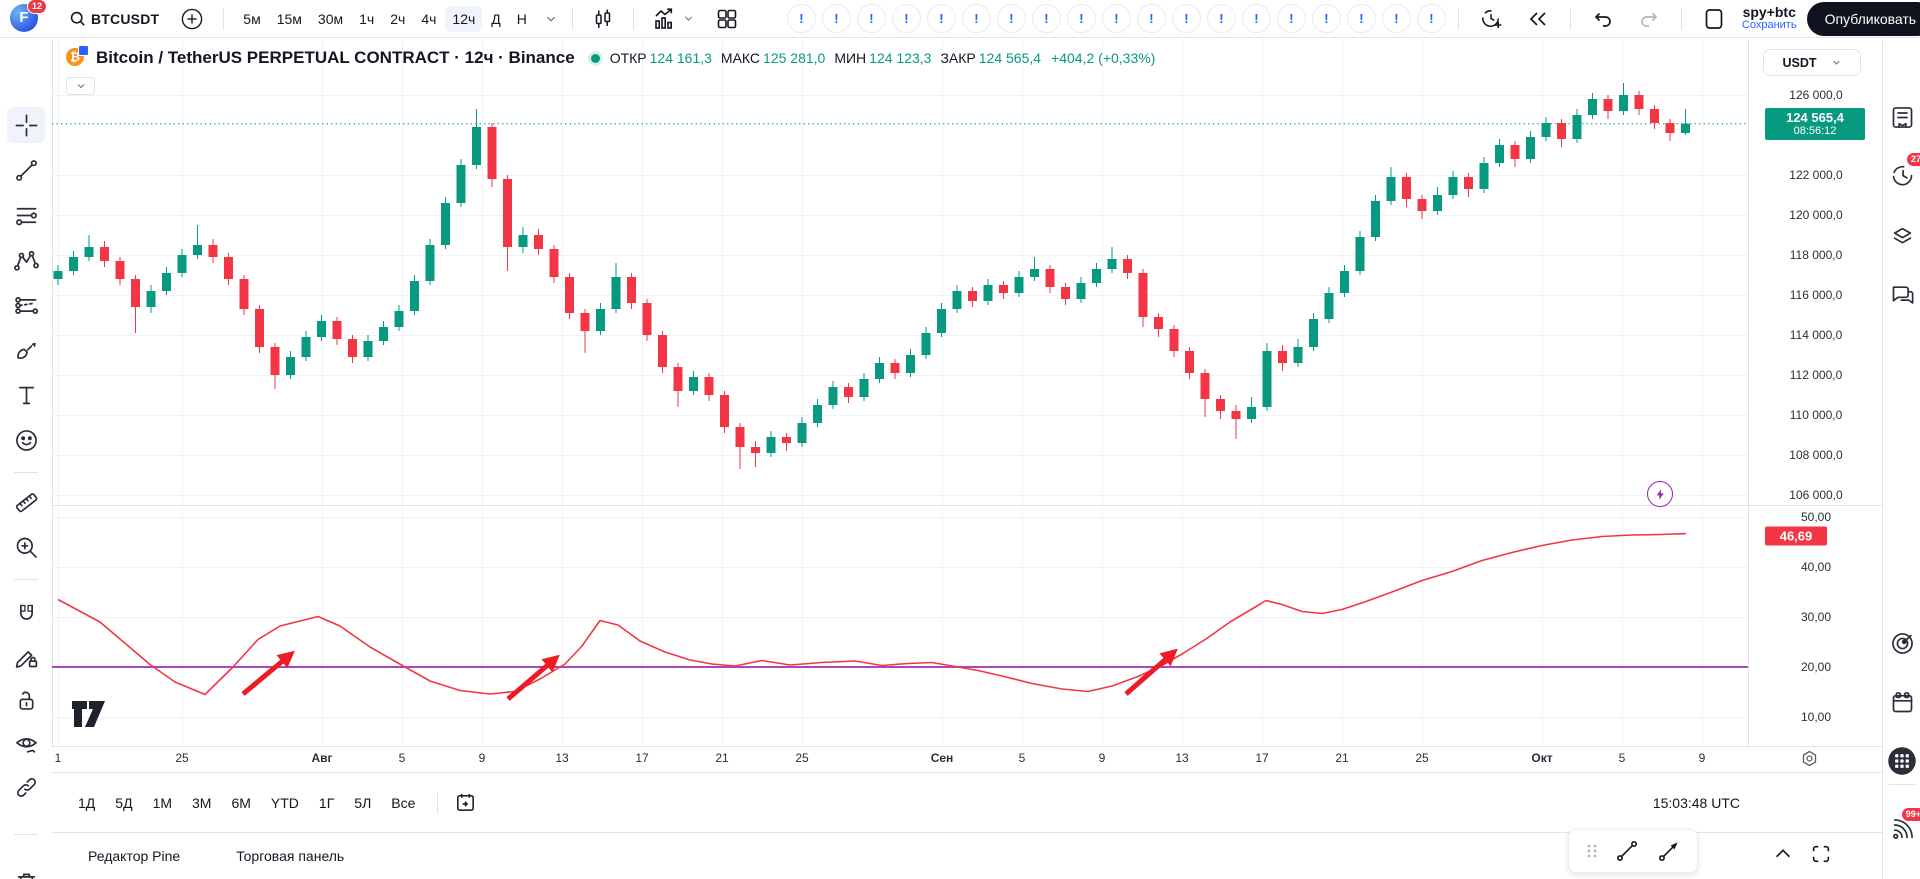  What do you see at coordinates (1821, 854) in the screenshot?
I see `fullscreen-button` at bounding box center [1821, 854].